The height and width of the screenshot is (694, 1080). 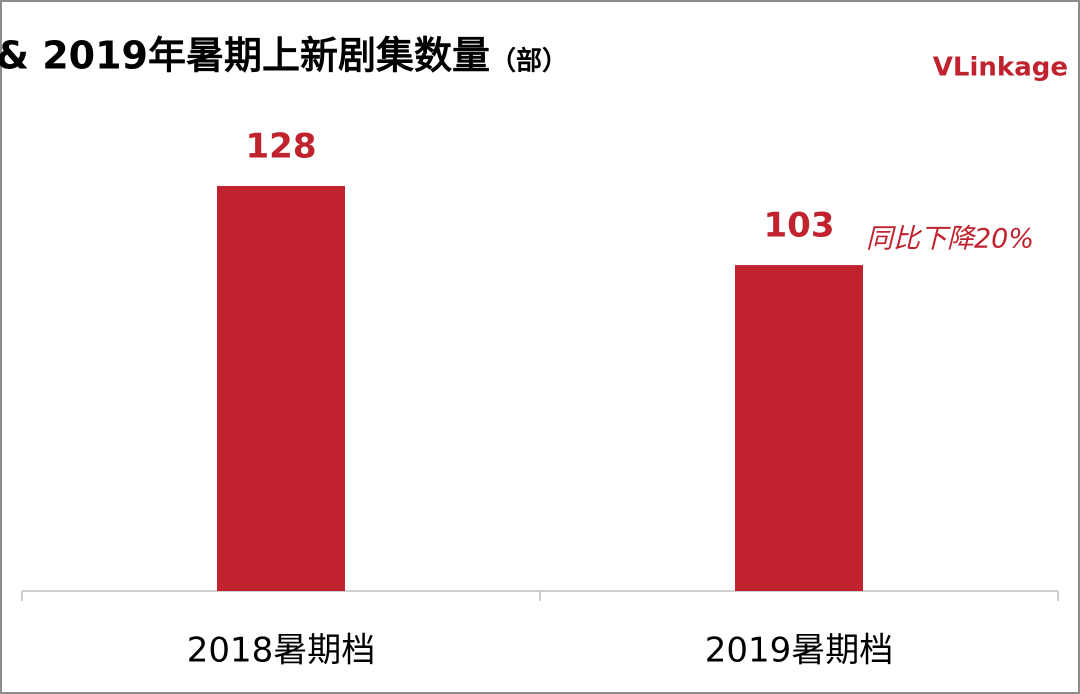 What do you see at coordinates (245, 56) in the screenshot?
I see `chart-title: 2018 & 2019年暑期上新剧集数量` at bounding box center [245, 56].